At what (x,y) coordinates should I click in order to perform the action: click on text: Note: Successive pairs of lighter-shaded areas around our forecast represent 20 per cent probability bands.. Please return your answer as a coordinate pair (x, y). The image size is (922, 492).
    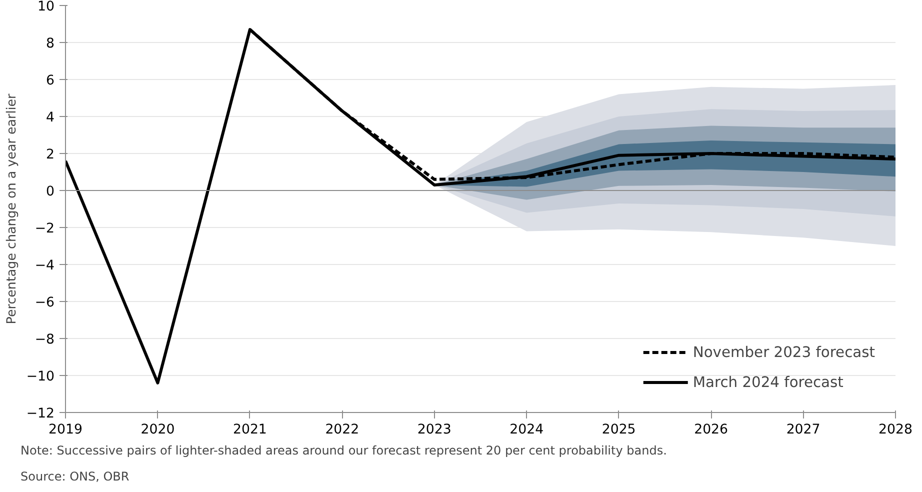
    Looking at the image, I should click on (343, 451).